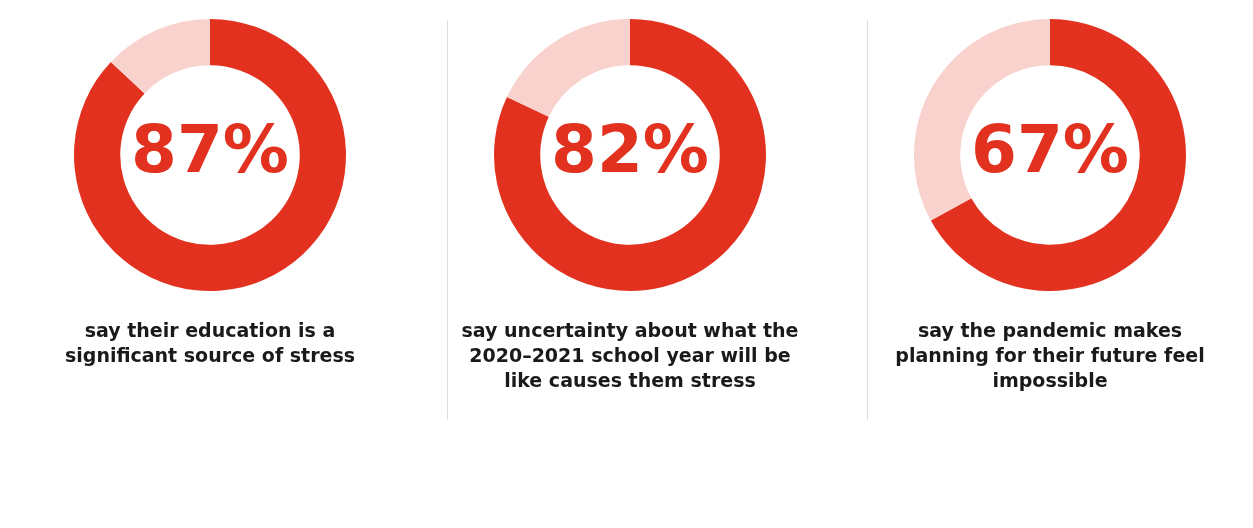 Image resolution: width=1253 pixels, height=528 pixels. Describe the element at coordinates (630, 355) in the screenshot. I see `text: say uncertainty about what the 2020–2021 school year will be like causes them stress` at that location.